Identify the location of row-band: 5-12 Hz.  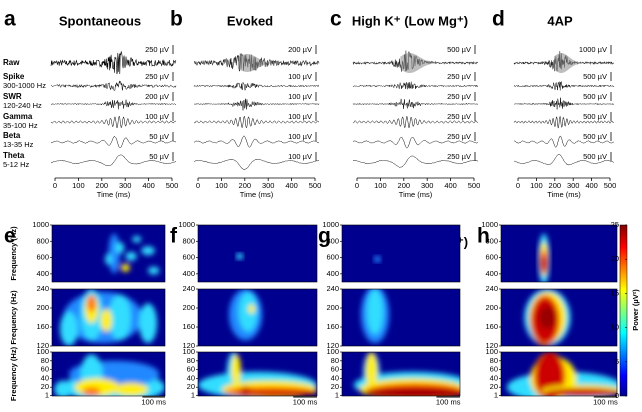
(16, 164).